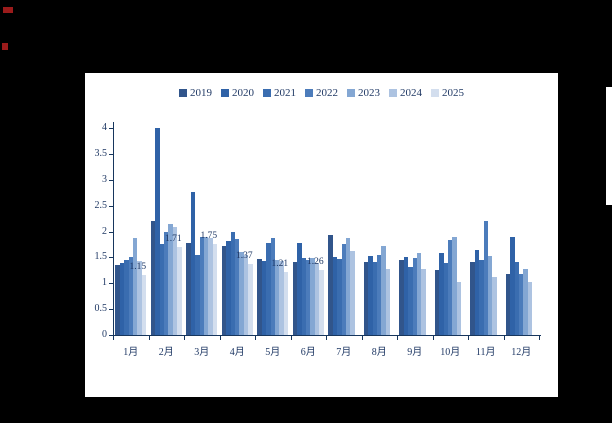  Describe the element at coordinates (138, 267) in the screenshot. I see `data-label-2025-1月: 1.15` at that location.